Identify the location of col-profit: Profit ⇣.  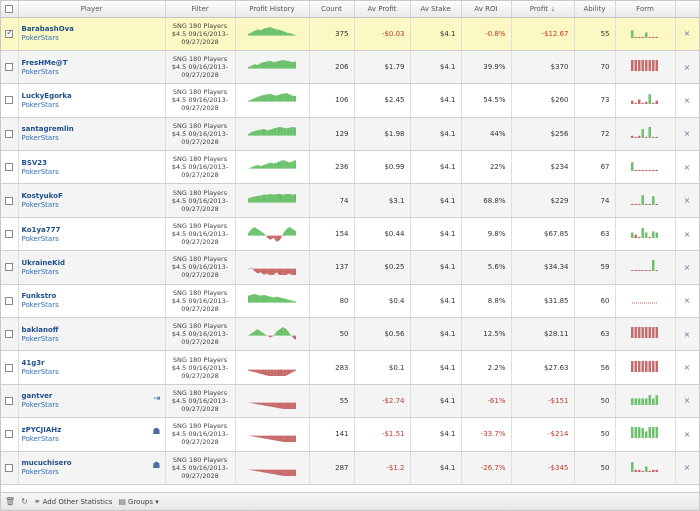
(543, 9).